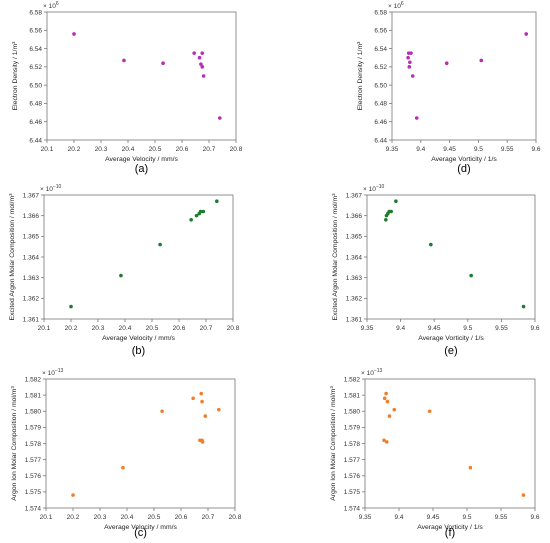 The height and width of the screenshot is (543, 550). Describe the element at coordinates (354, 237) in the screenshot. I see `y-tick-label: 1.365` at that location.